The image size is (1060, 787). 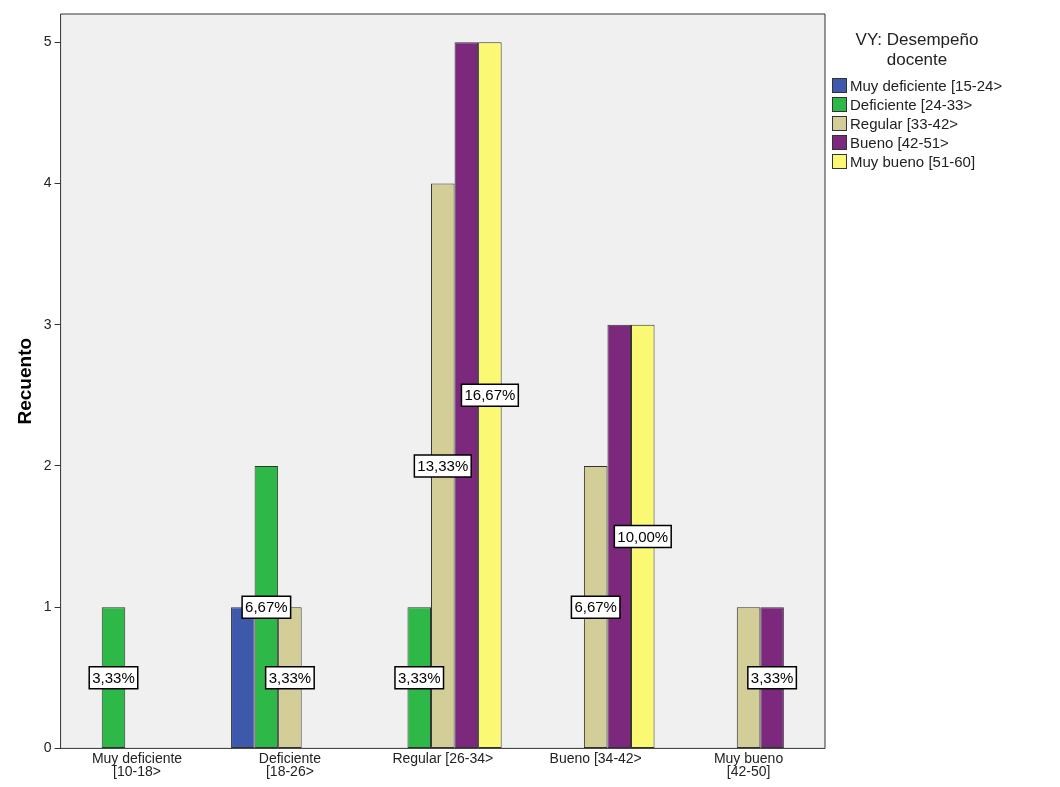 What do you see at coordinates (911, 104) in the screenshot?
I see `legend-label: Deficiente [24-33>` at bounding box center [911, 104].